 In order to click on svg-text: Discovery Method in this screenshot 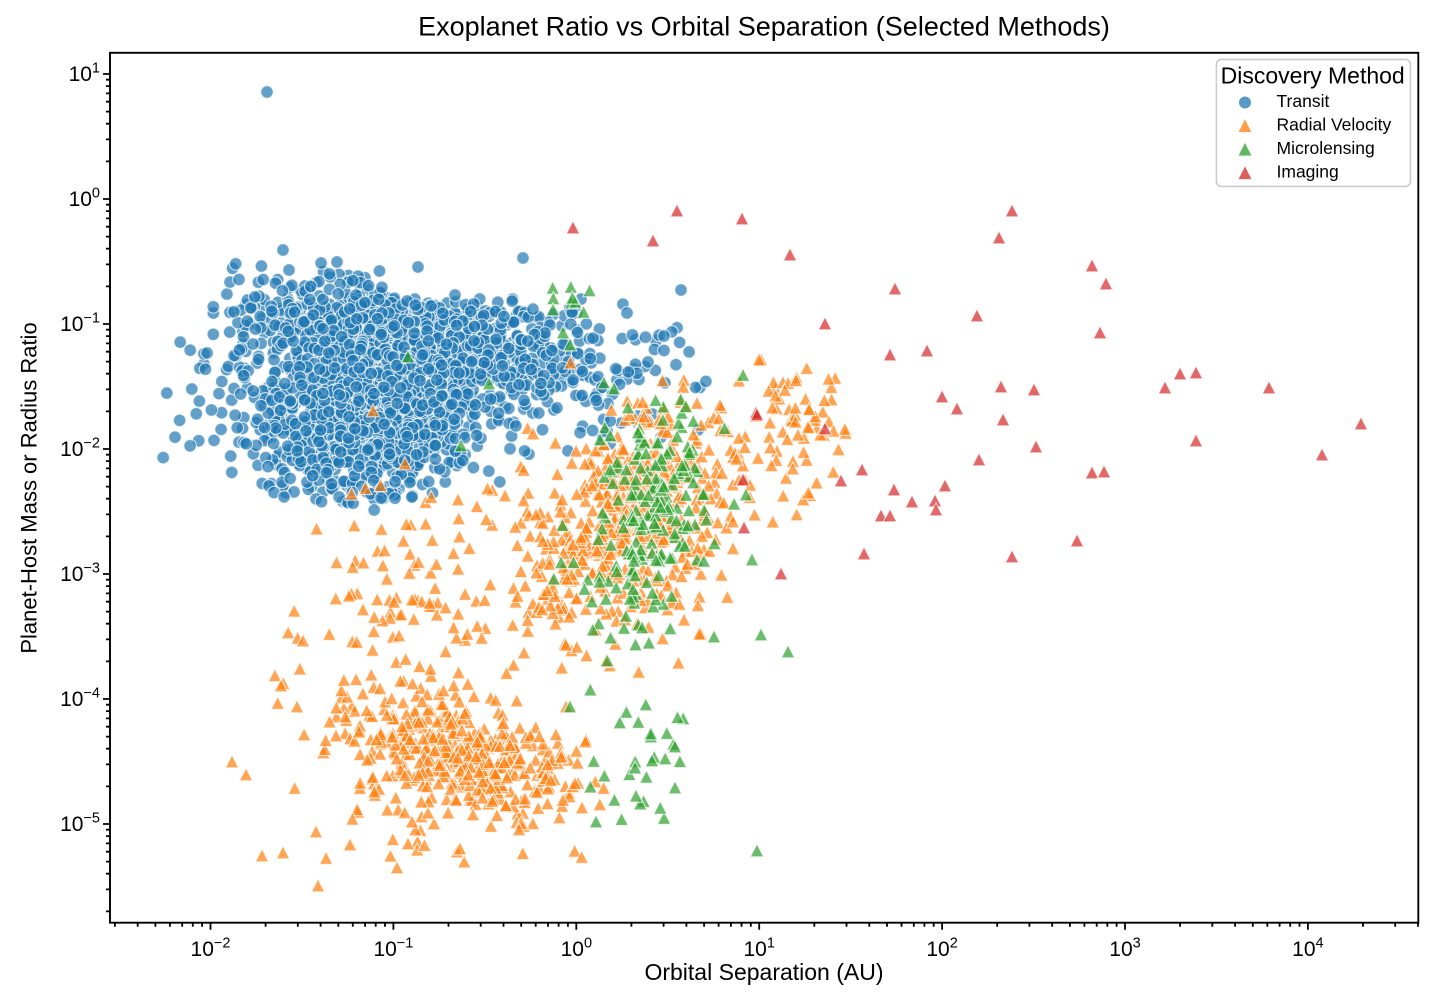, I will do `click(1313, 75)`.